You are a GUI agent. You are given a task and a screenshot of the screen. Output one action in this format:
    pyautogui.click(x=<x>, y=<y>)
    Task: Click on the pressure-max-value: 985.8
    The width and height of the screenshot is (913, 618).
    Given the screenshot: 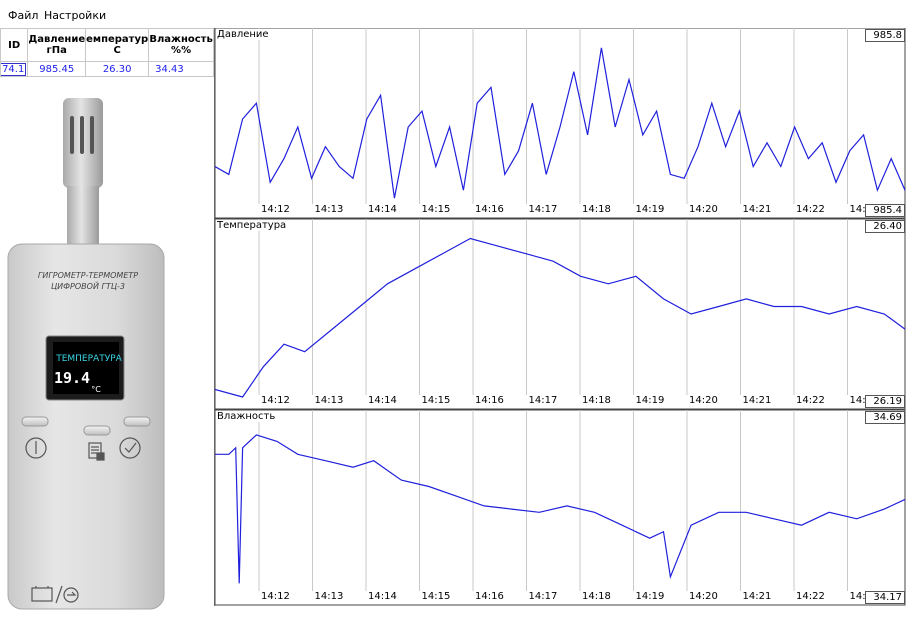 What is the action you would take?
    pyautogui.click(x=885, y=35)
    